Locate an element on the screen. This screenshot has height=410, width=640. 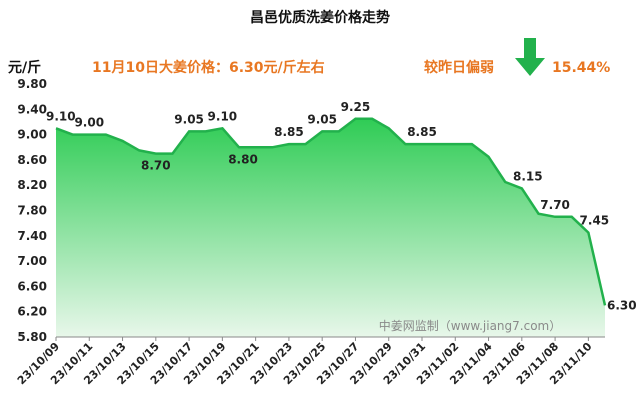
compare-label: 较昨日偏弱 is located at coordinates (459, 67).